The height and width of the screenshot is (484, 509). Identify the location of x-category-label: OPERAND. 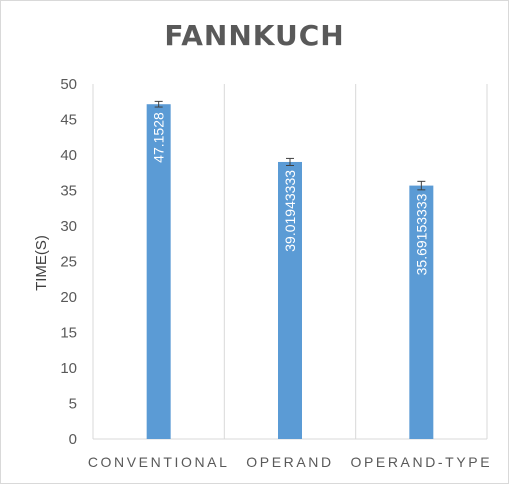
(289, 462).